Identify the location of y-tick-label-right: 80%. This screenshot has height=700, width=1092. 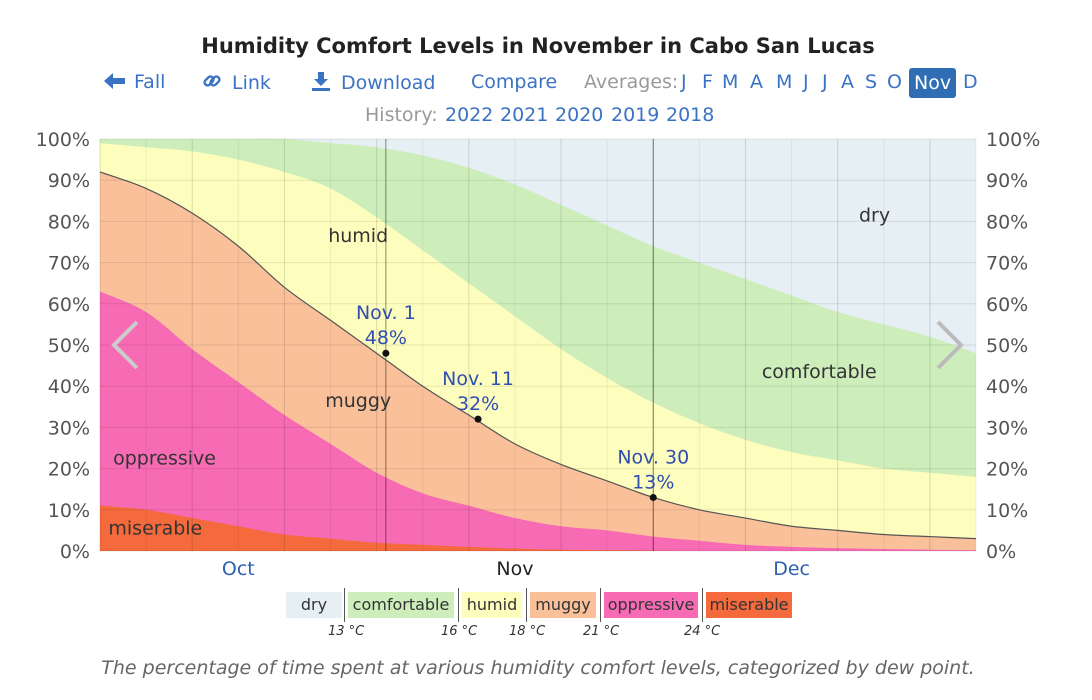
(1007, 222).